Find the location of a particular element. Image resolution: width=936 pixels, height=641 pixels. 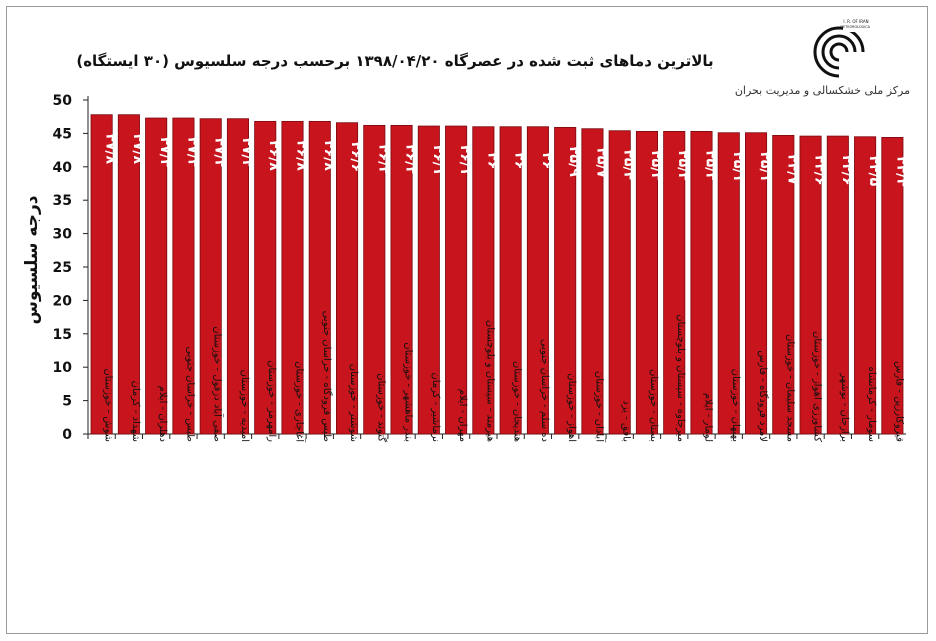

x-category-label: سومار - کرمانشاه is located at coordinates (871, 404).